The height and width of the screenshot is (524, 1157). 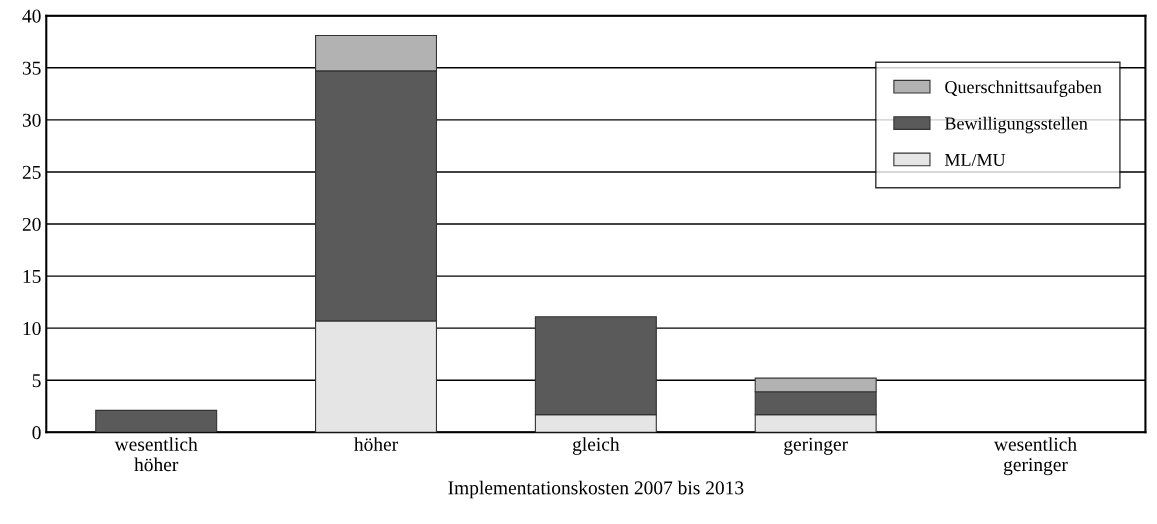 What do you see at coordinates (36, 381) in the screenshot?
I see `y-tick-label: 5` at bounding box center [36, 381].